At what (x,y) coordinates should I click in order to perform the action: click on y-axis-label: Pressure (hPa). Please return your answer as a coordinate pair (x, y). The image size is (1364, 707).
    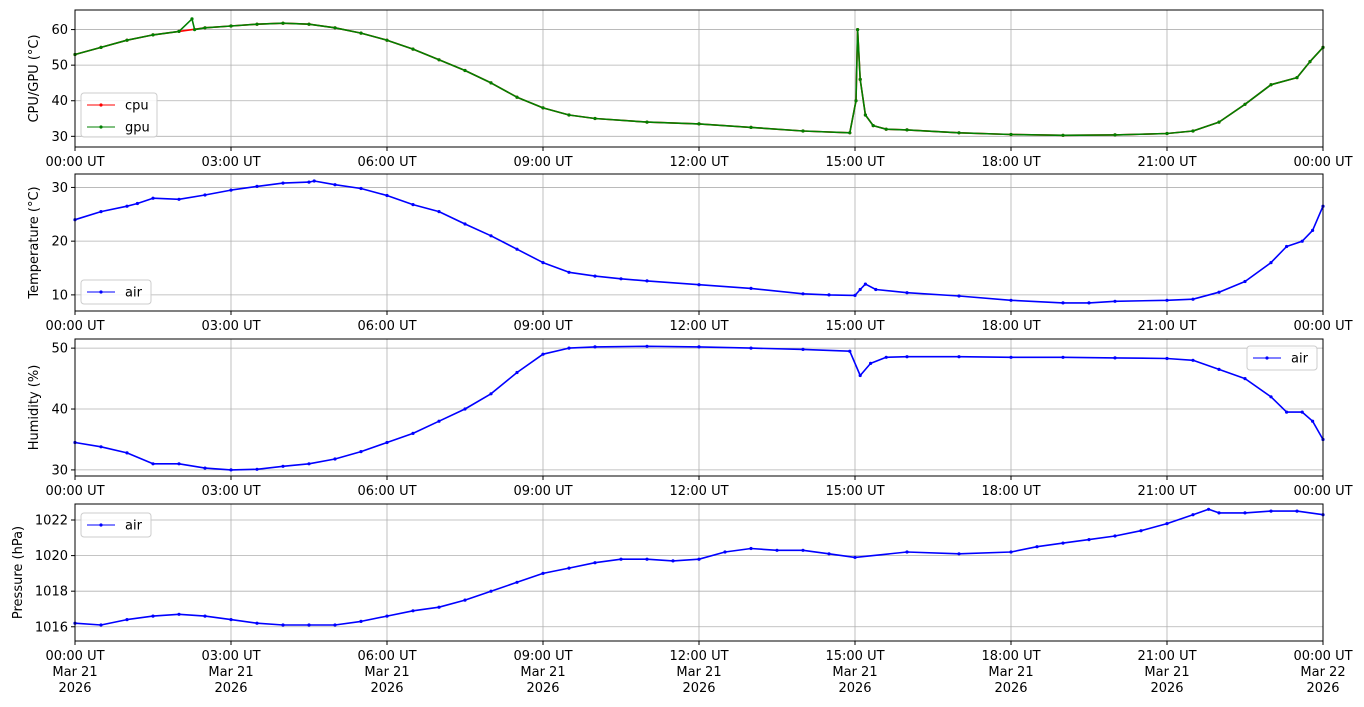
    Looking at the image, I should click on (18, 572).